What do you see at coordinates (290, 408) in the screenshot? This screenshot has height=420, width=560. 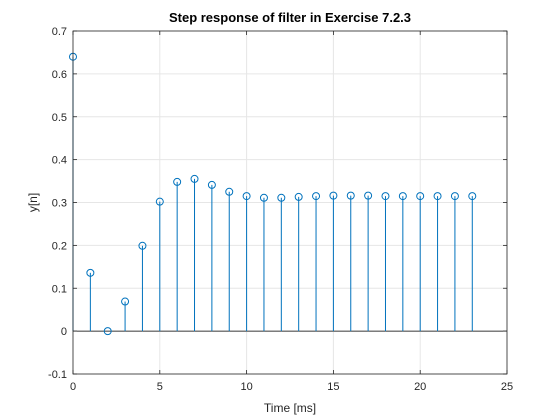 I see `x-axis-label: Time [ms]` at bounding box center [290, 408].